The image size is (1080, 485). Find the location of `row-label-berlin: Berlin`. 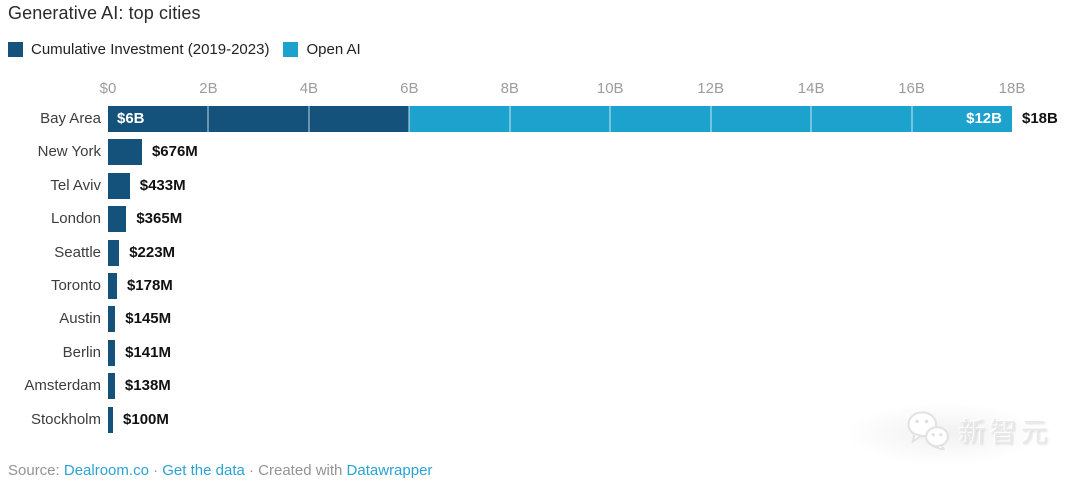

row-label-berlin: Berlin is located at coordinates (81, 352).